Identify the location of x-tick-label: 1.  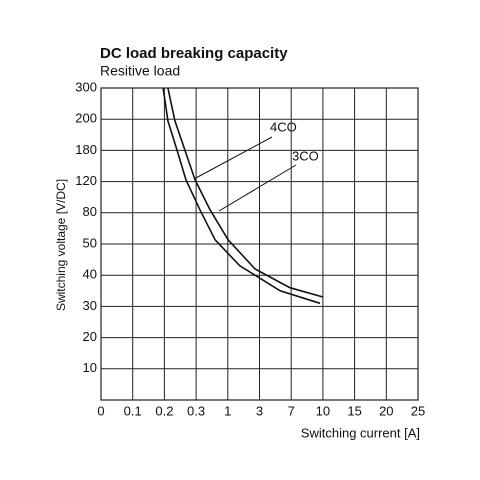
(227, 410).